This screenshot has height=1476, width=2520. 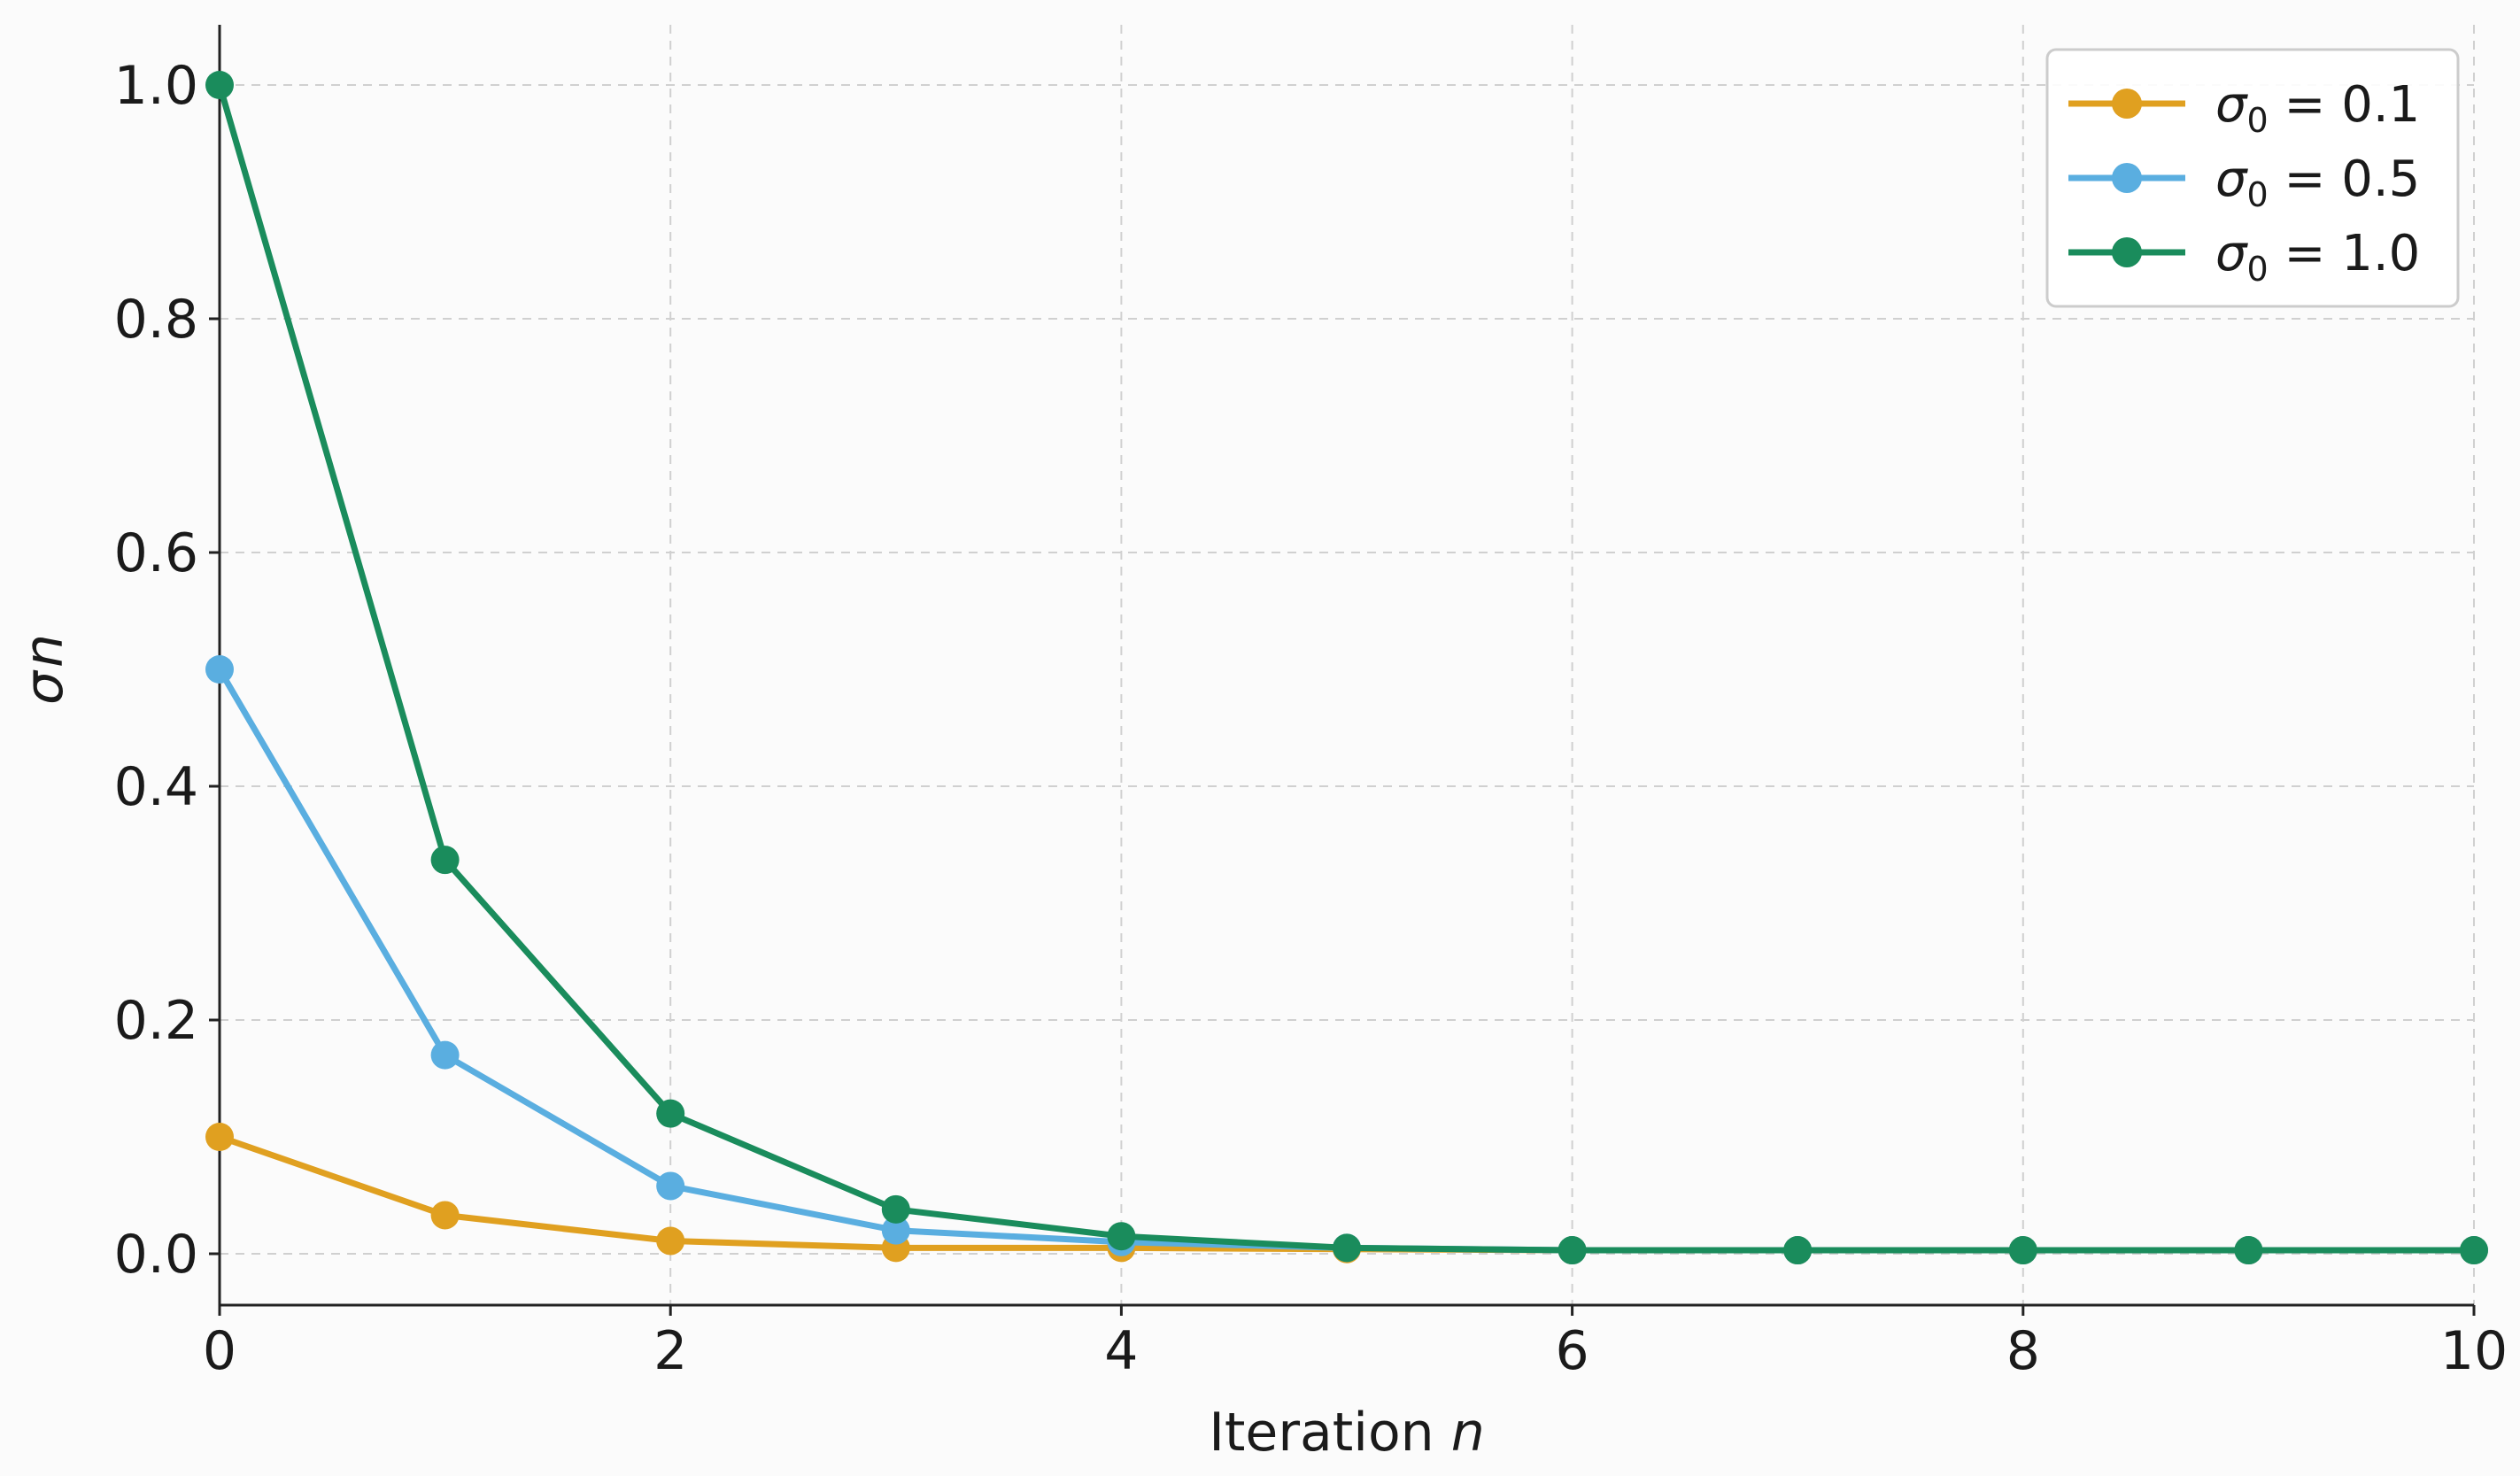 What do you see at coordinates (670, 1351) in the screenshot?
I see `x-tick-label: 2` at bounding box center [670, 1351].